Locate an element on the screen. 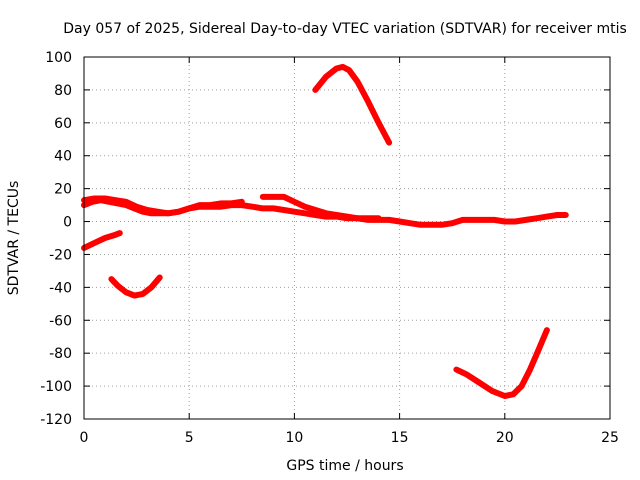 Image resolution: width=640 pixels, height=480 pixels. x-tick-label: 25 is located at coordinates (610, 438).